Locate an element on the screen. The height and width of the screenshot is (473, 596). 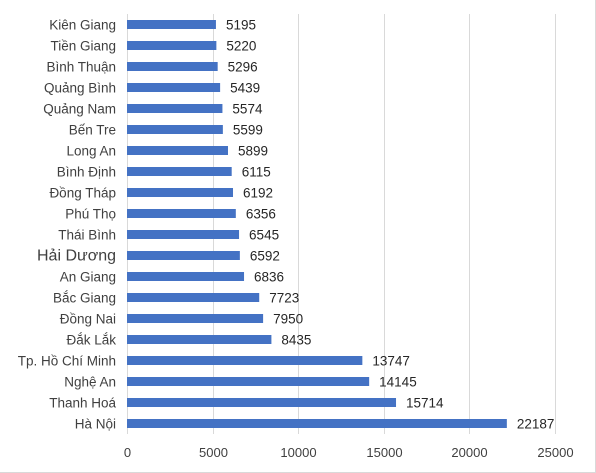
value-label: 5296 is located at coordinates (243, 67).